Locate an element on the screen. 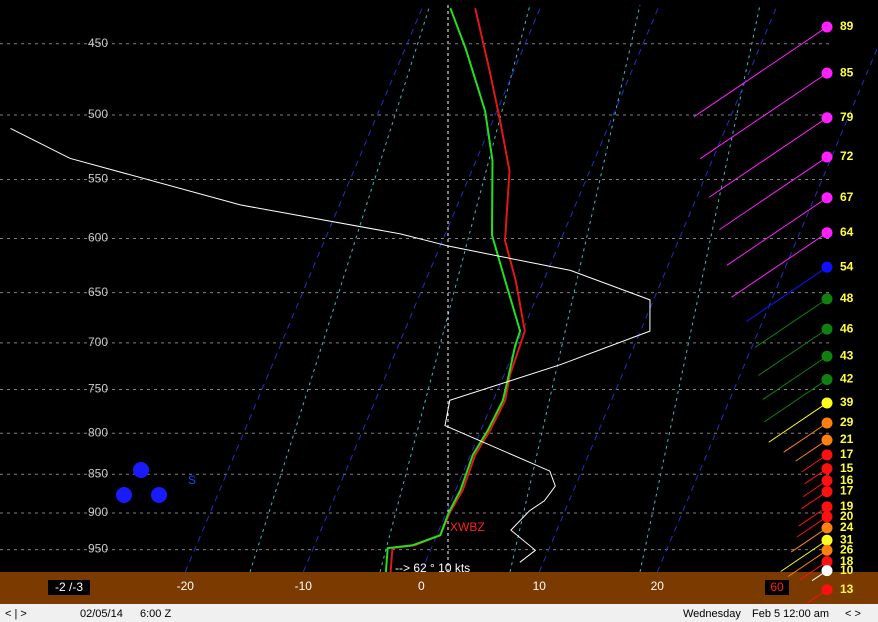 The height and width of the screenshot is (622, 878). y-tick-label: 750 is located at coordinates (98, 389).